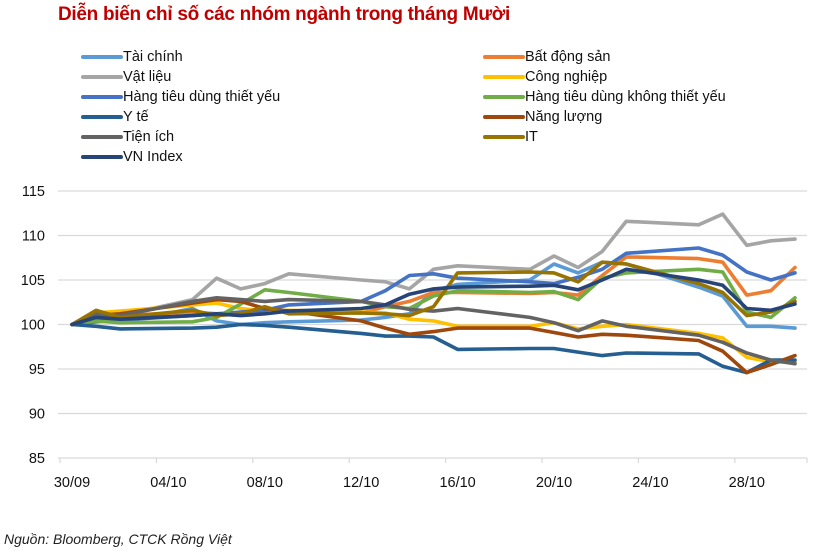 This screenshot has height=554, width=814. What do you see at coordinates (265, 483) in the screenshot?
I see `x-tick-label: 08/10` at bounding box center [265, 483].